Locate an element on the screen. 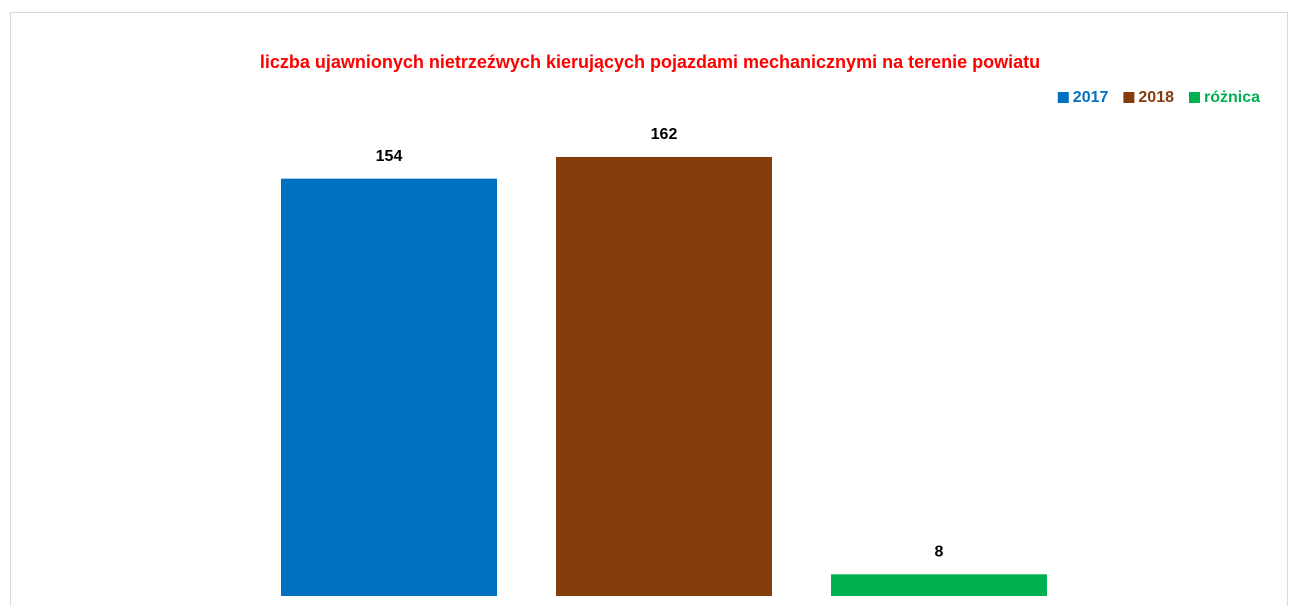 The image size is (1298, 606). data-label: 162 is located at coordinates (664, 134).